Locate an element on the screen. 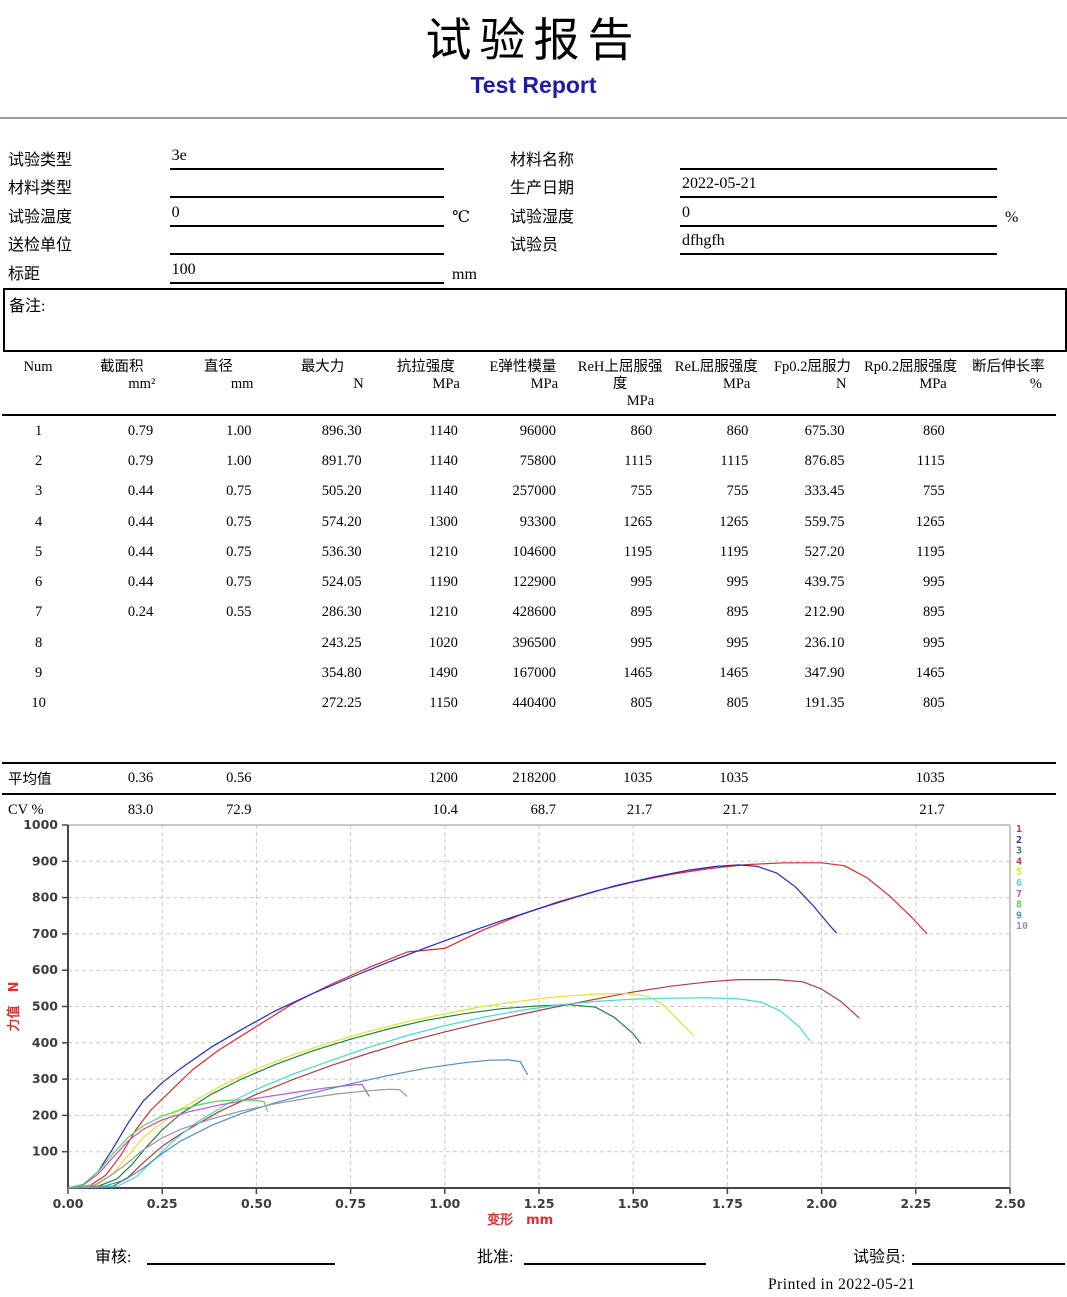  review-label: 审核: is located at coordinates (113, 1257).